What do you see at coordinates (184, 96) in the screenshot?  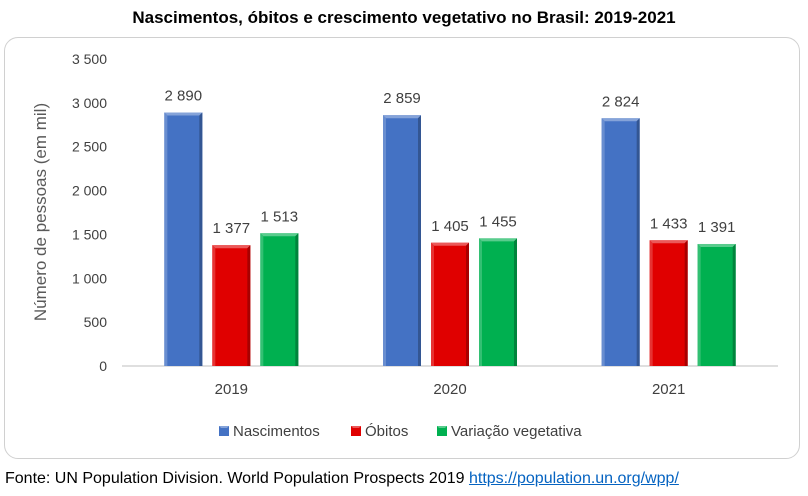 I see `data-label: 2 890` at bounding box center [184, 96].